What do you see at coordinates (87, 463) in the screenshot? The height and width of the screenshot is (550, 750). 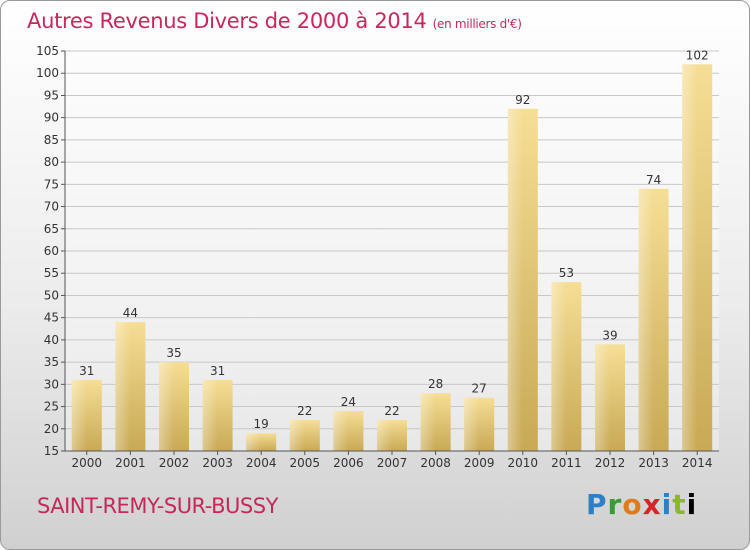 I see `x-tick-label: 2000` at bounding box center [87, 463].